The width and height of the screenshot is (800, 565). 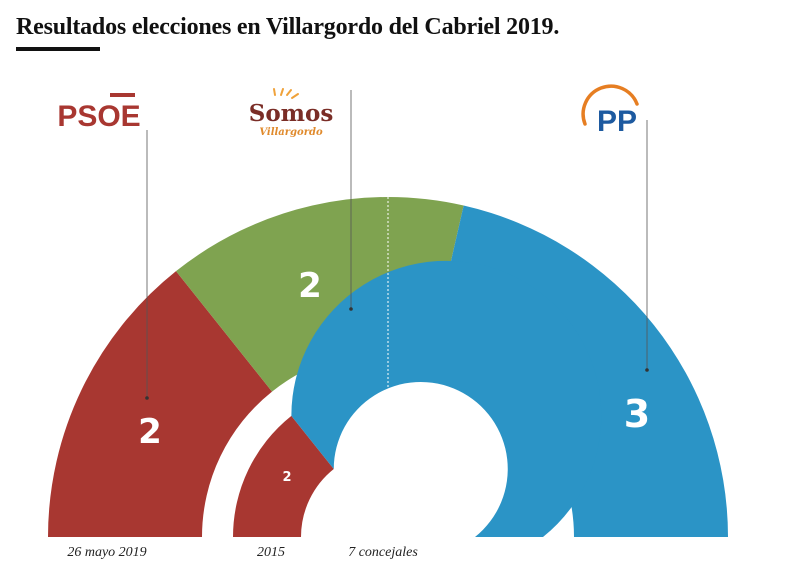 What do you see at coordinates (617, 121) in the screenshot?
I see `pp-logo-text: PP` at bounding box center [617, 121].